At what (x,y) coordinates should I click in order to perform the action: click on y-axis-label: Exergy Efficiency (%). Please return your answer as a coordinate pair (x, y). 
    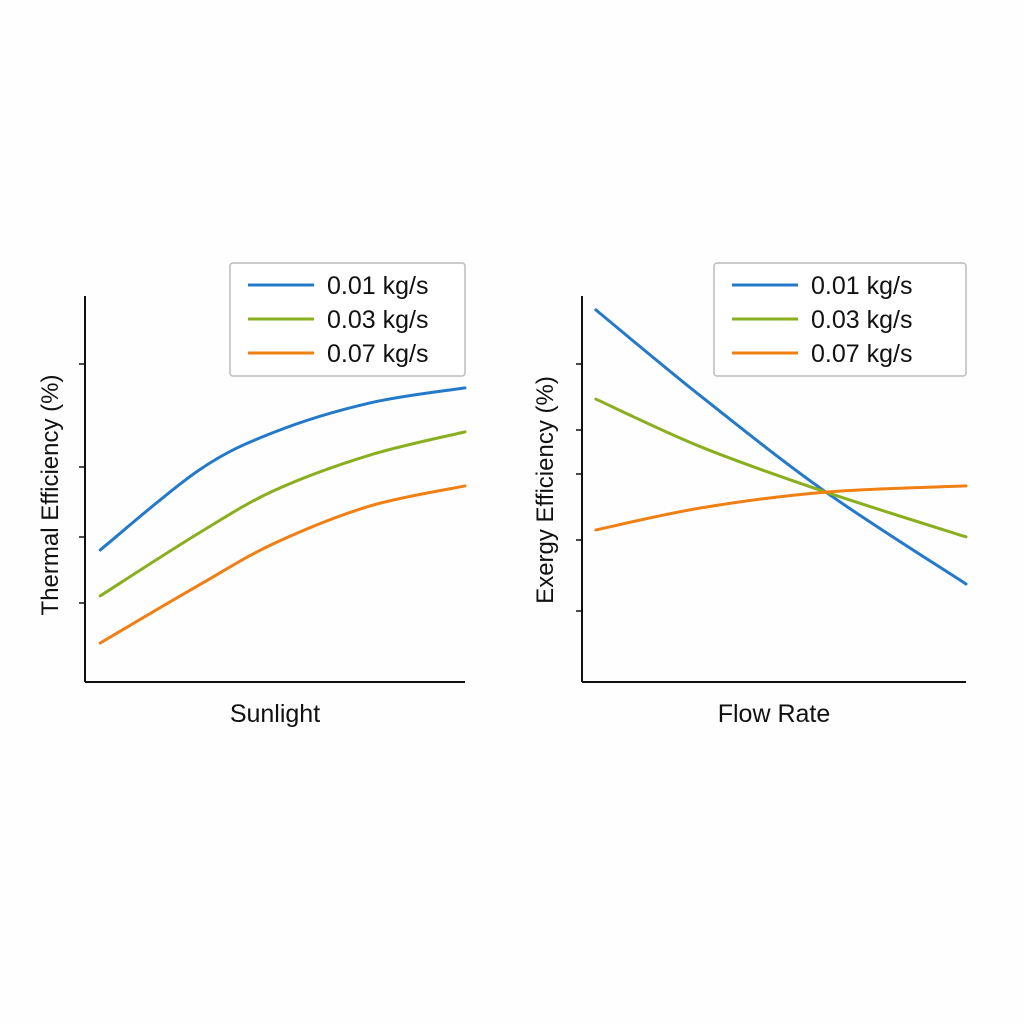
    Looking at the image, I should click on (545, 490).